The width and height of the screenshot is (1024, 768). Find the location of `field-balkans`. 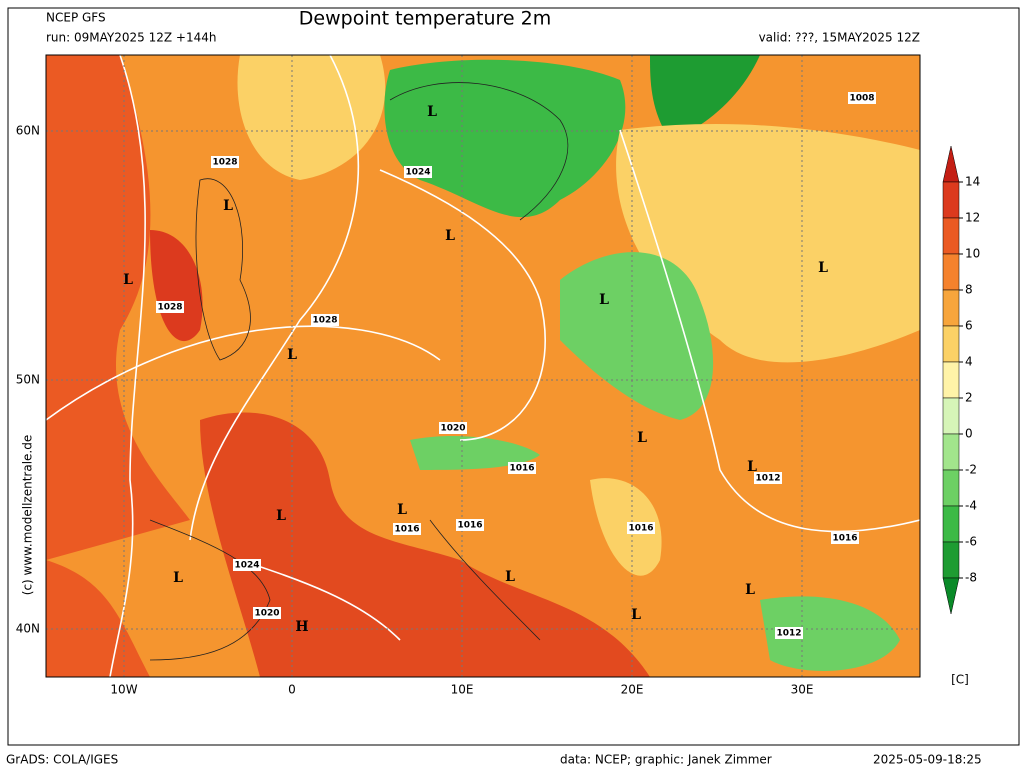

field-balkans is located at coordinates (626, 527).